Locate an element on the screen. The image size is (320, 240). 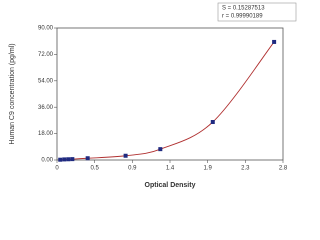
y-tick-label: 36.00 is located at coordinates (46, 108).